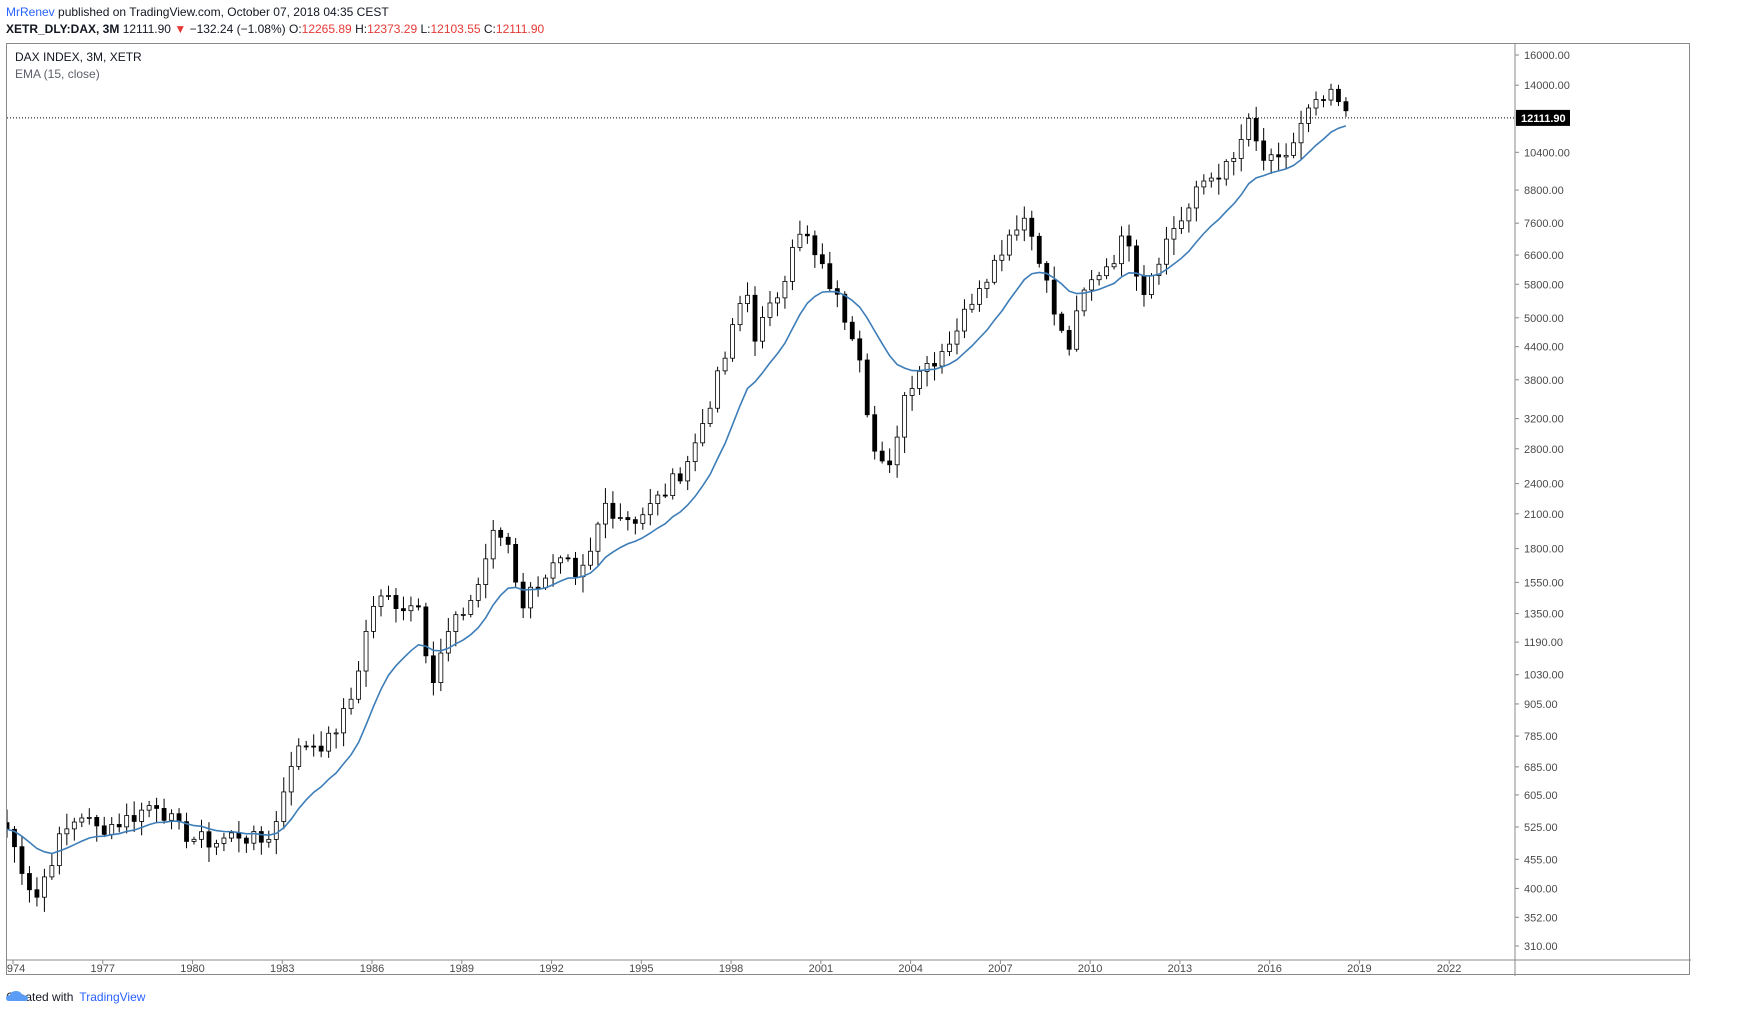  Describe the element at coordinates (192, 969) in the screenshot. I see `x-tick-label: 1980` at that location.